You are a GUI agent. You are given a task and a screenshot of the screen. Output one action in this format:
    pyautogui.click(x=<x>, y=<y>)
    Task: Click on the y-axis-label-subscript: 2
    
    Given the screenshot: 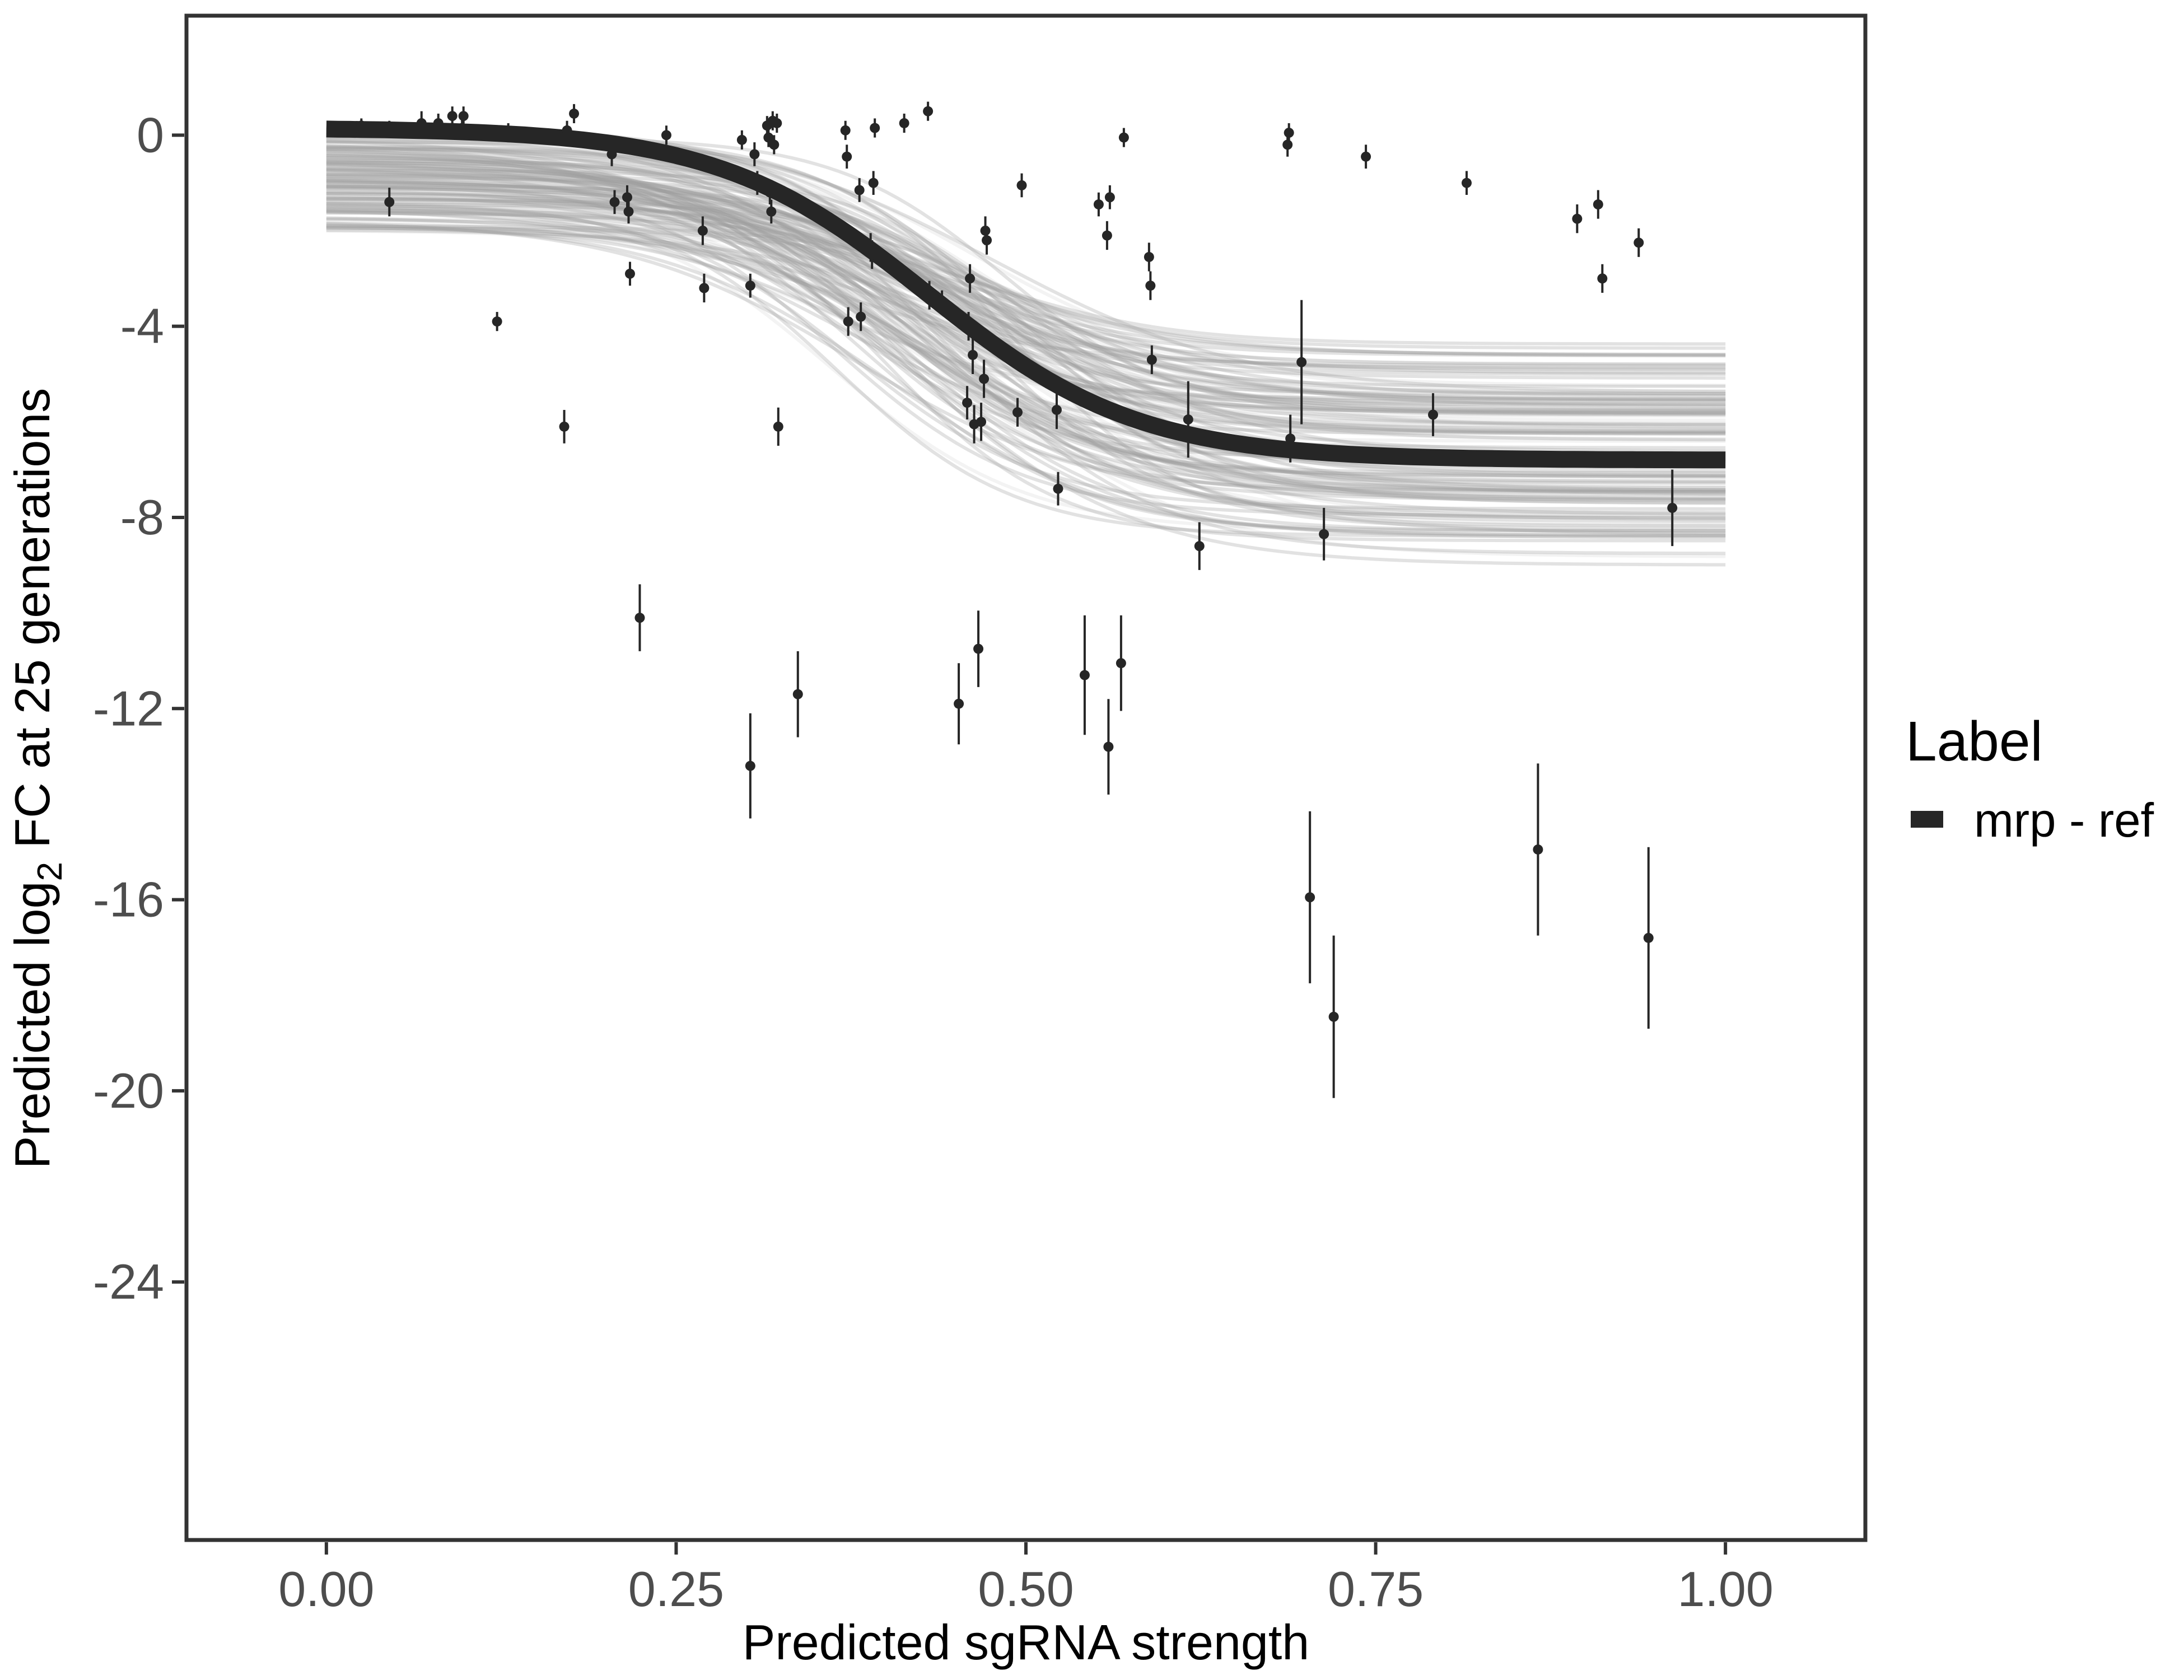 What is the action you would take?
    pyautogui.click(x=50, y=872)
    